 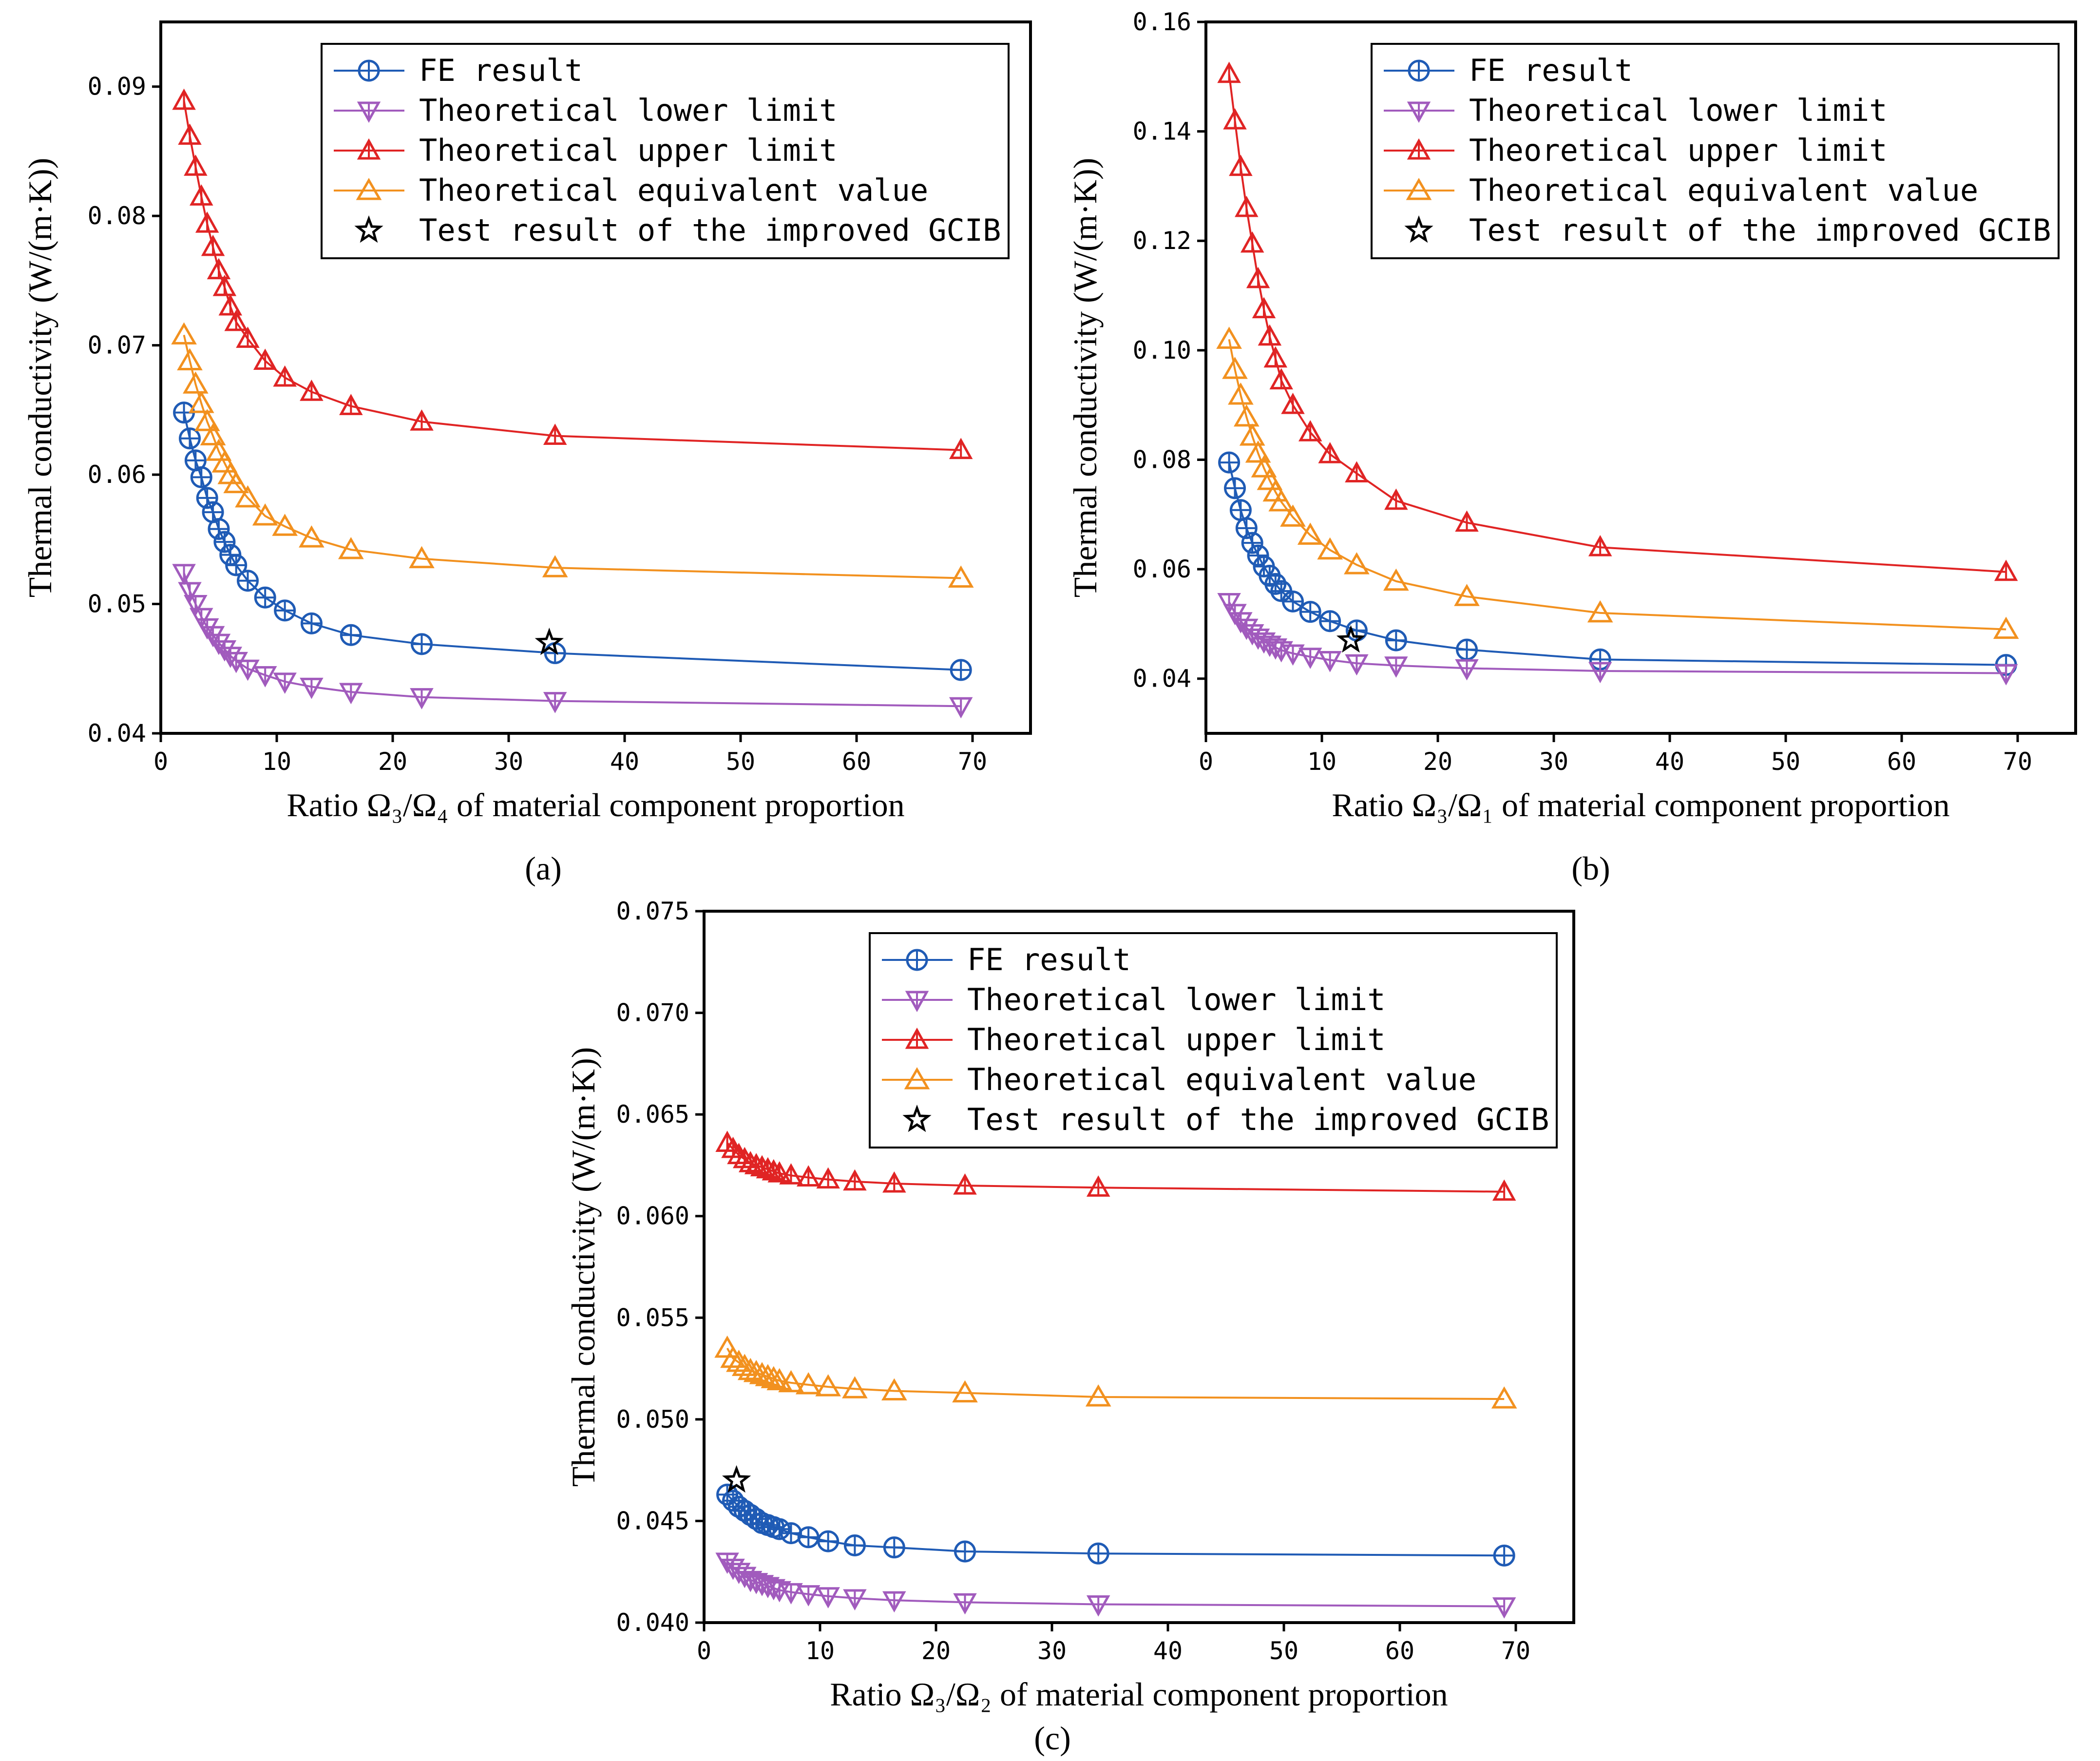 I want to click on y-tick-label: 0.055, so click(x=652, y=1317).